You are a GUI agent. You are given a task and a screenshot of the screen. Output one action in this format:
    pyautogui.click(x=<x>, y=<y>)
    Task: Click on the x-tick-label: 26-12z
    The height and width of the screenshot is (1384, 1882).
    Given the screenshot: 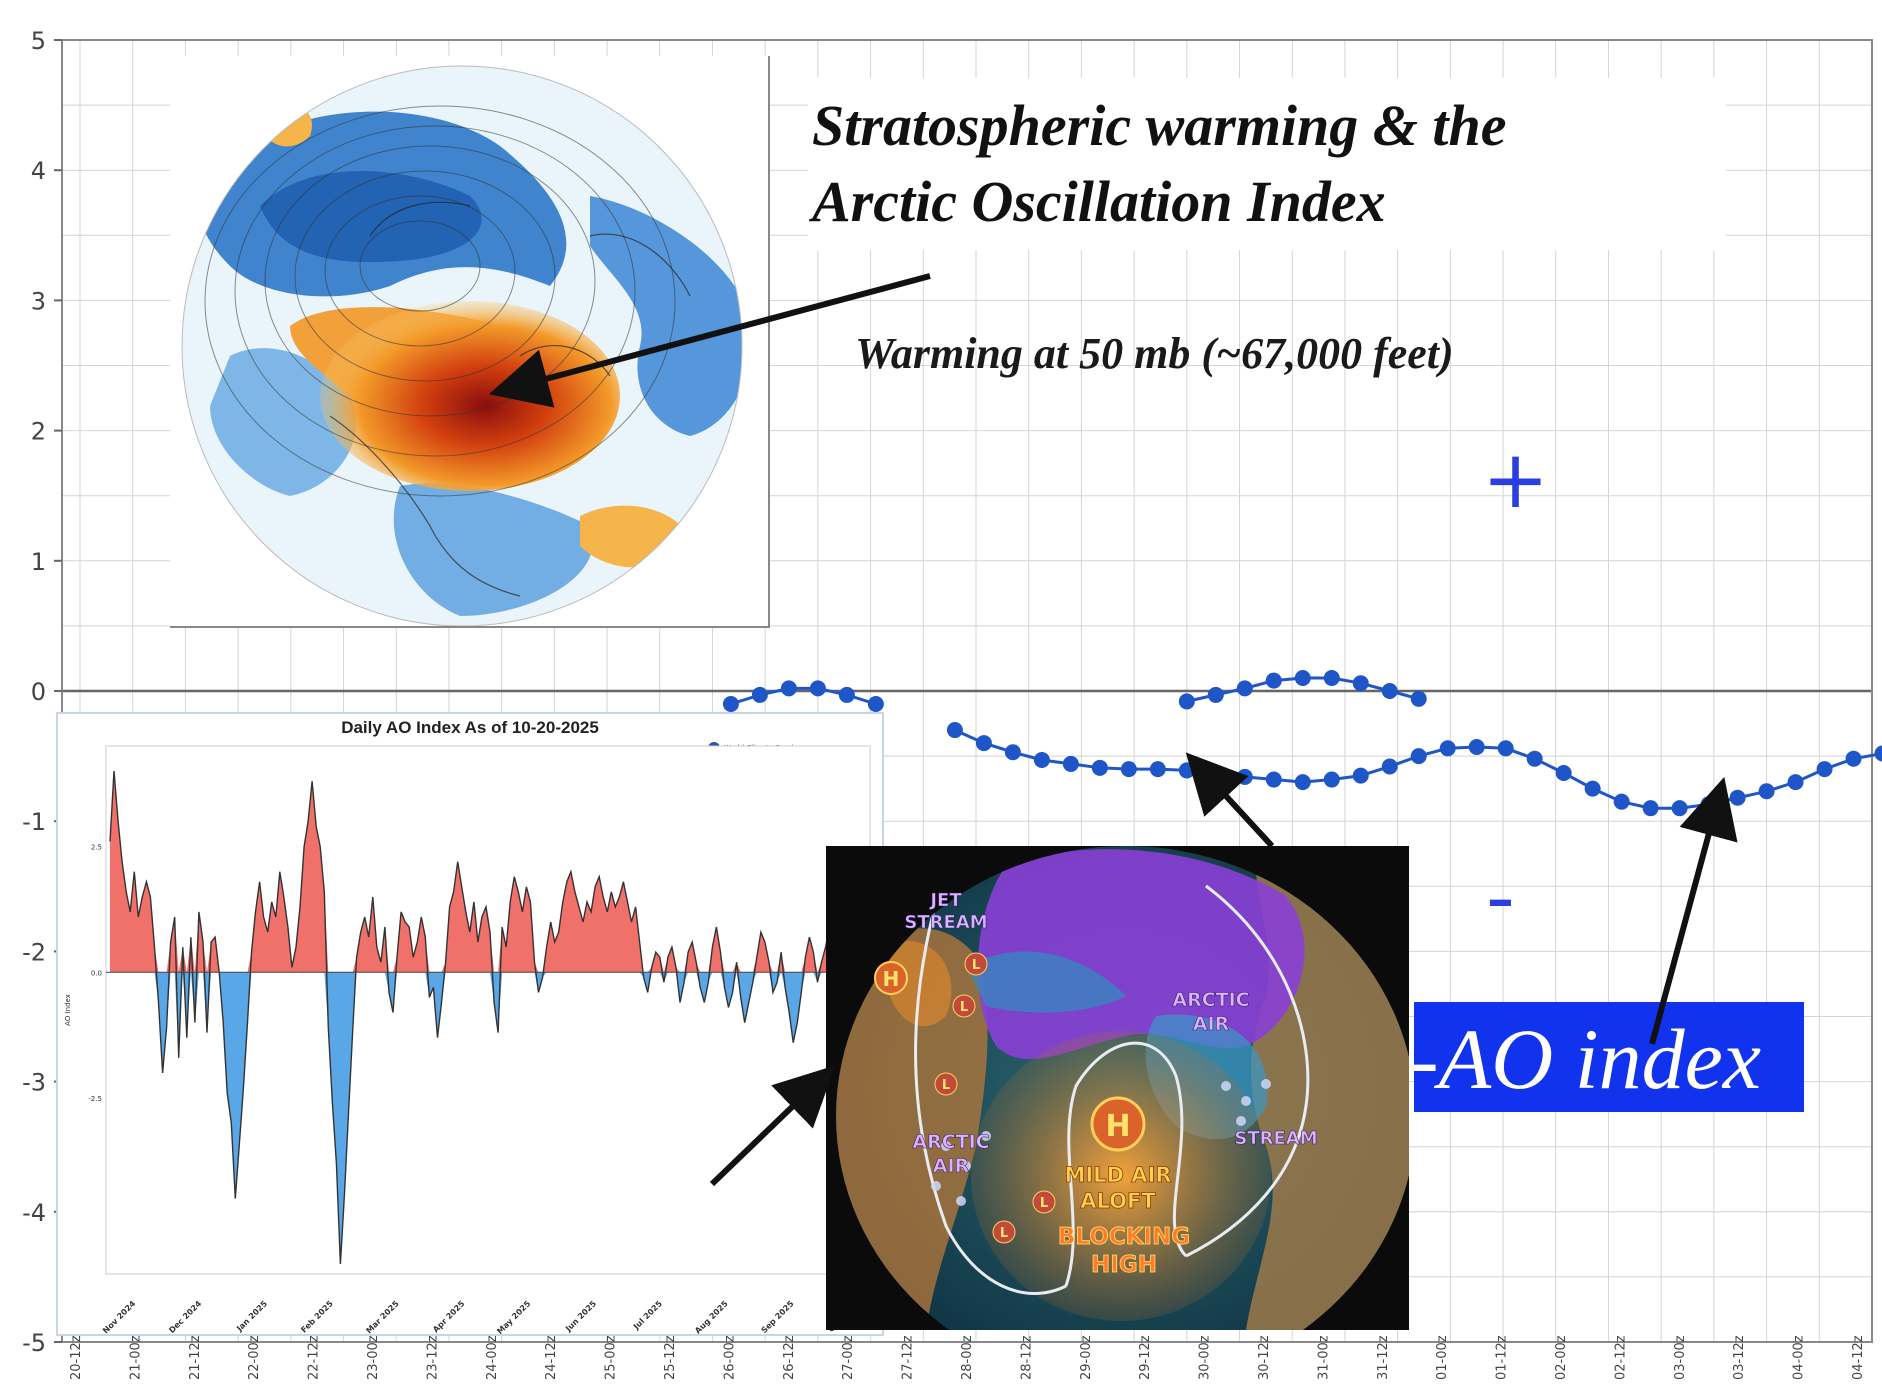 What is the action you would take?
    pyautogui.click(x=789, y=1357)
    